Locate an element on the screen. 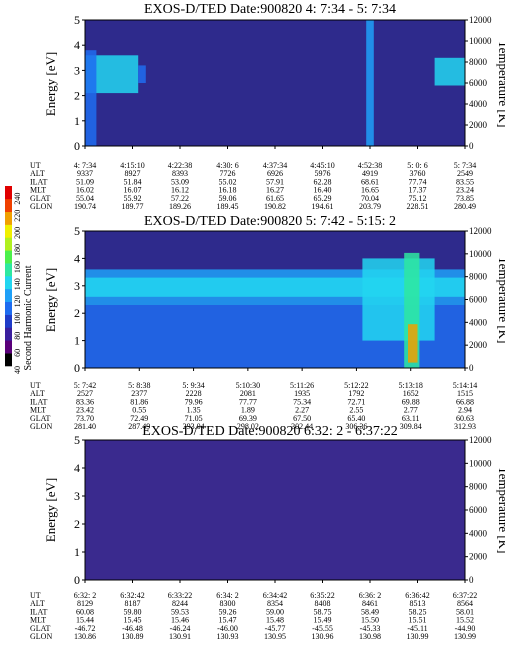  ephemeris-cell: 4919 is located at coordinates (370, 173).